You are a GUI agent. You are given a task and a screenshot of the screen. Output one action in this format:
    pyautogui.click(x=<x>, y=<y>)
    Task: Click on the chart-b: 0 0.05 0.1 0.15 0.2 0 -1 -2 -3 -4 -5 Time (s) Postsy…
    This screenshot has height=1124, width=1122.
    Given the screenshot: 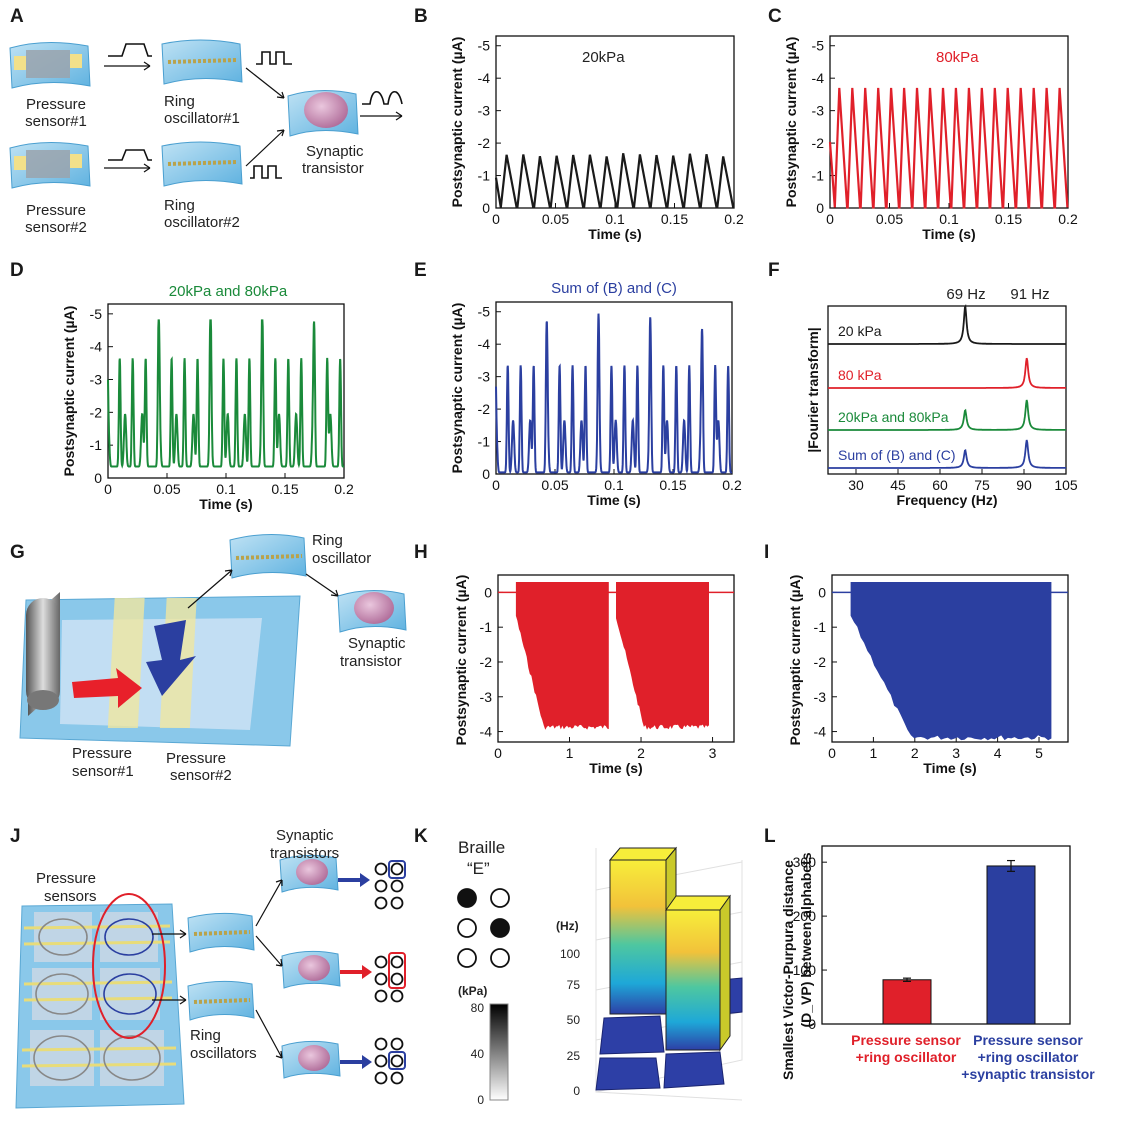 What is the action you would take?
    pyautogui.click(x=596, y=138)
    